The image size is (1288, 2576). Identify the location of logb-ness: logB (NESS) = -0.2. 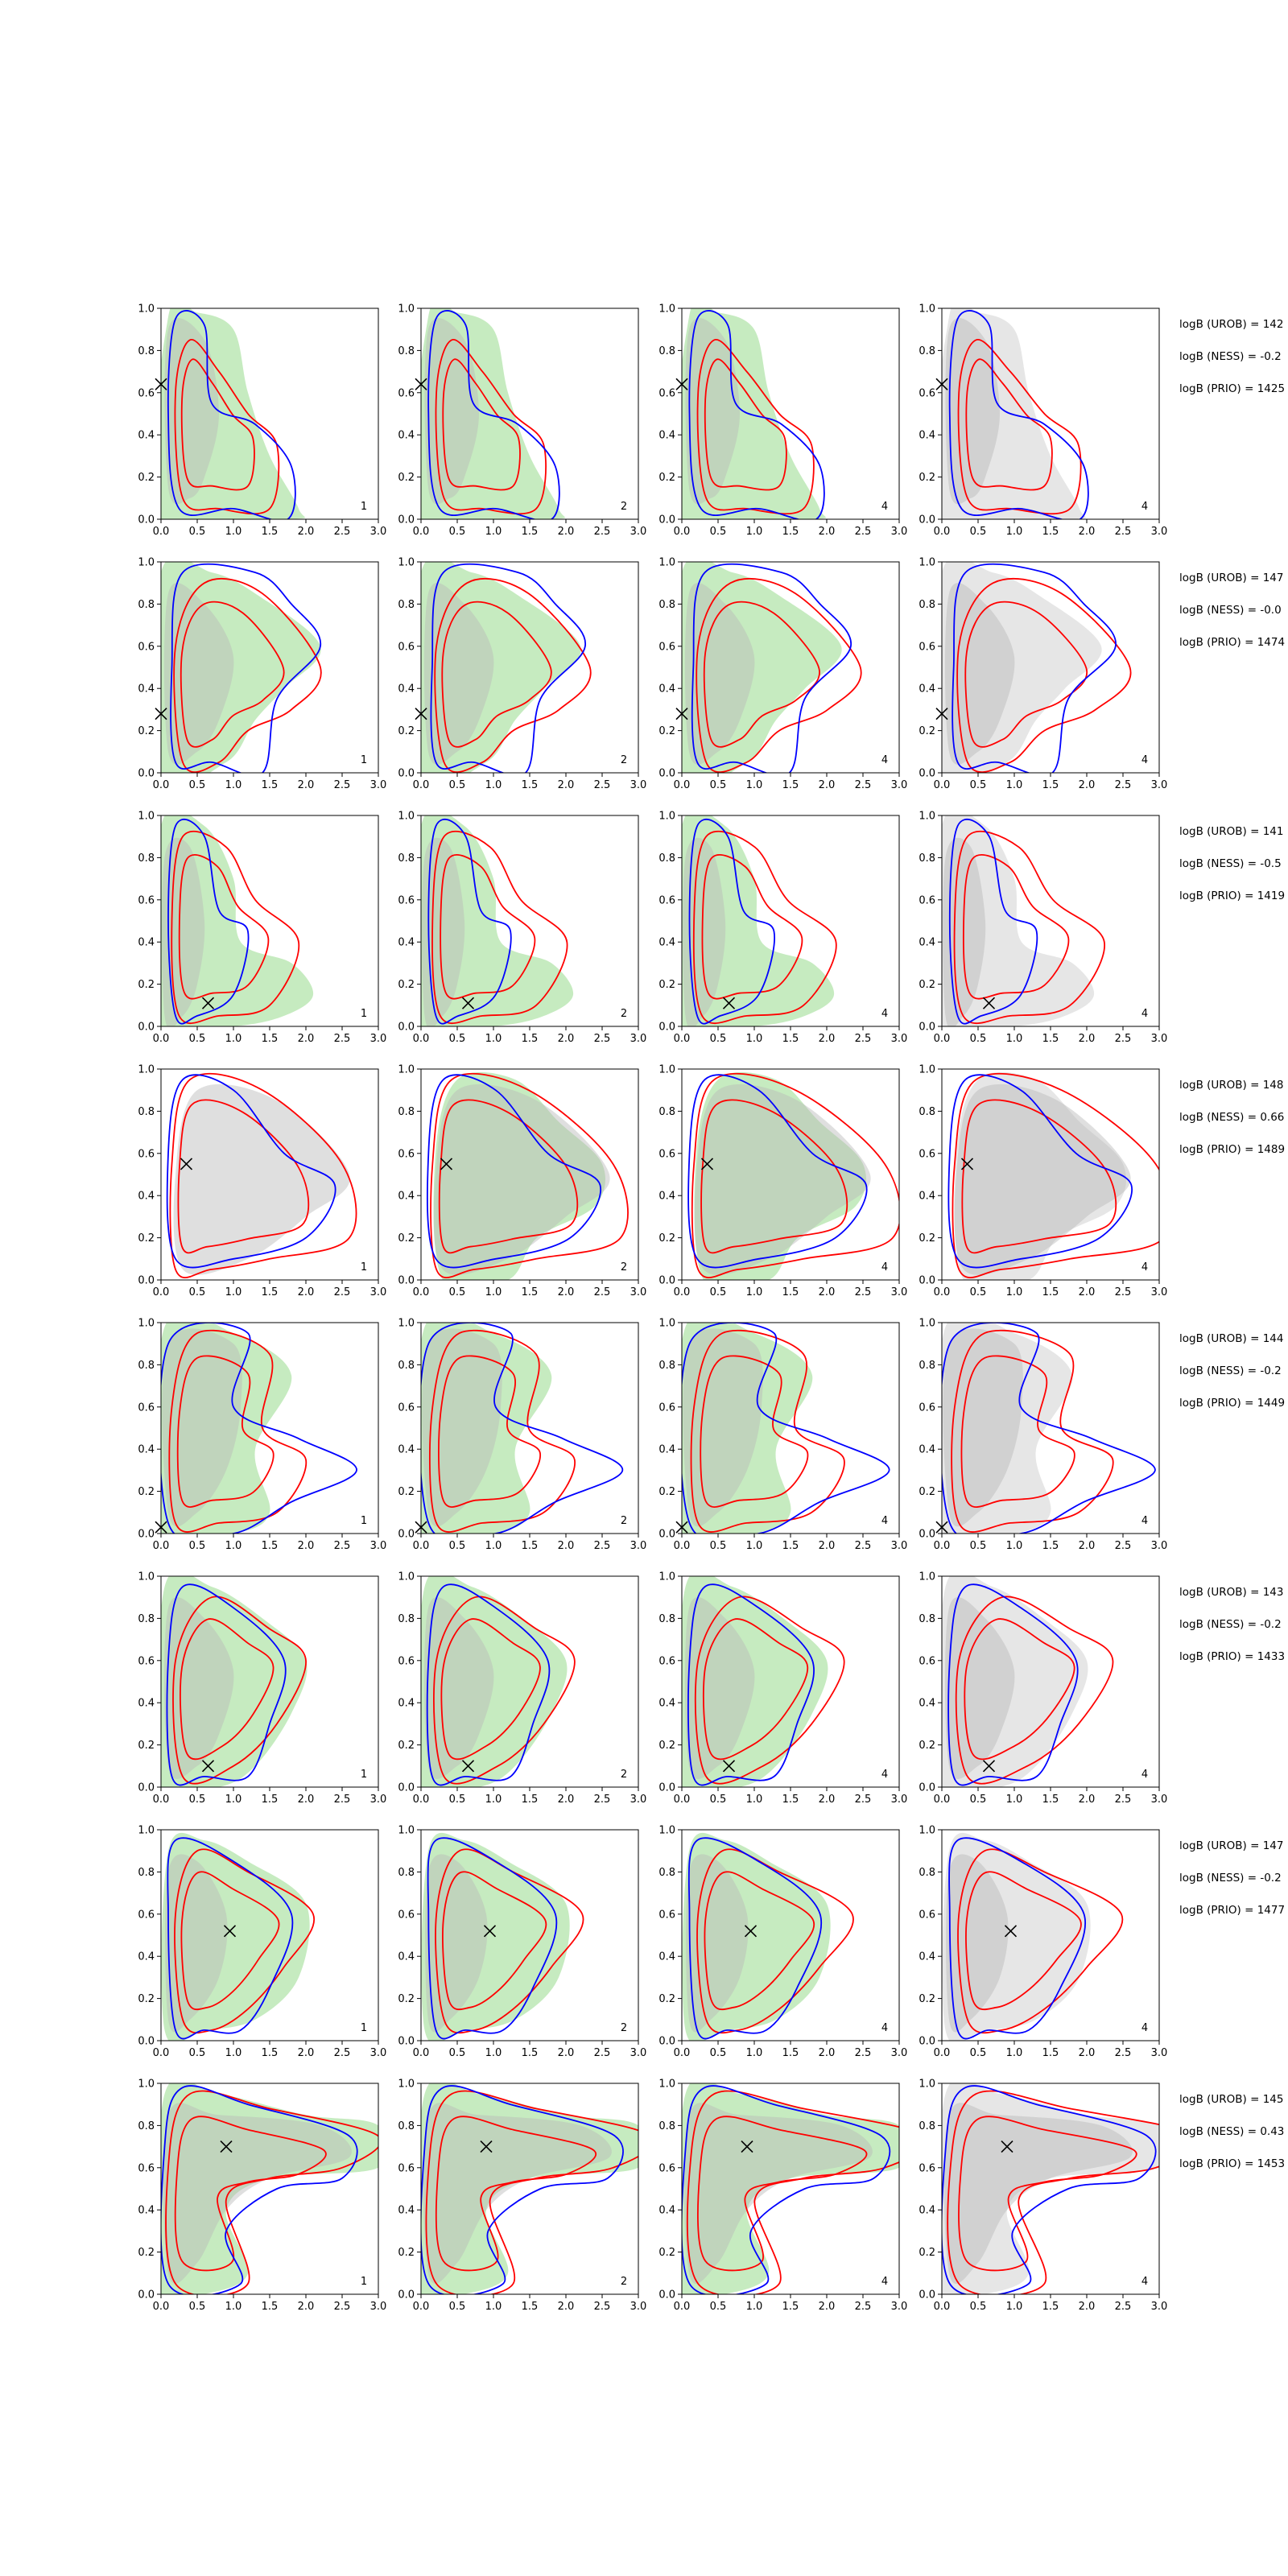
(1230, 1370).